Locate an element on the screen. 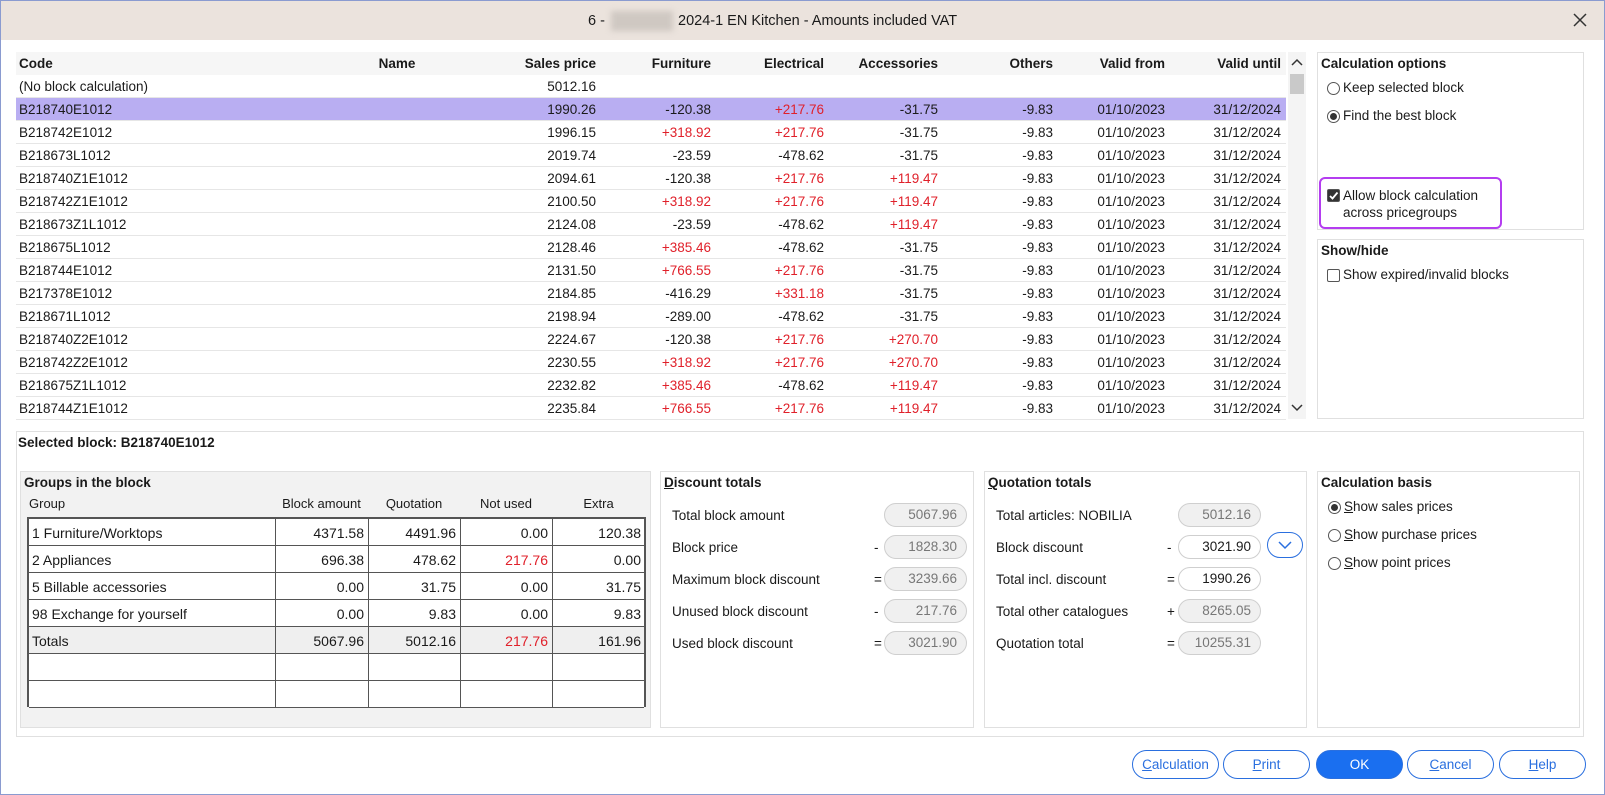  value-field: 1828.30 is located at coordinates (925, 547).